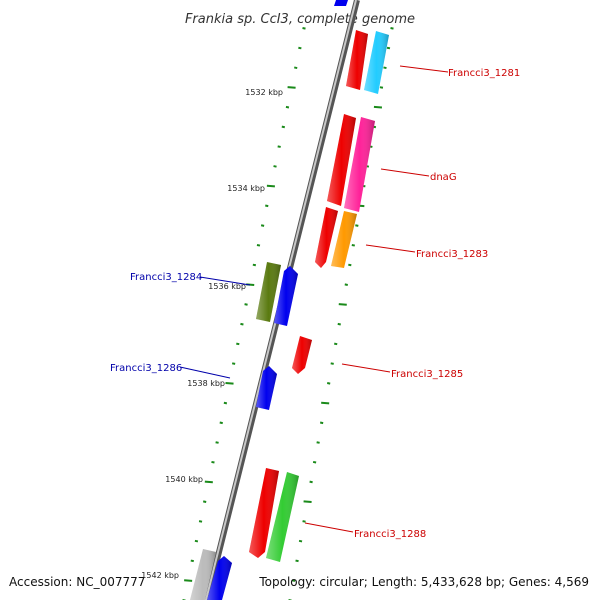  I want to click on gene-label-francci3-1286: Francci3_1286, so click(146, 368).